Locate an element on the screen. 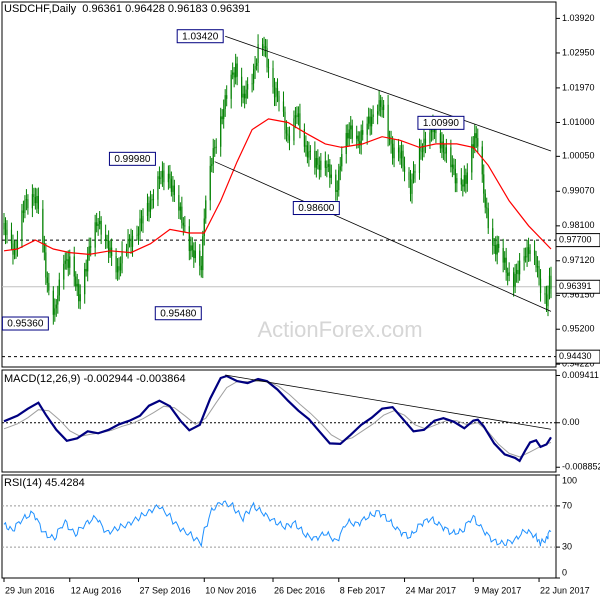 The height and width of the screenshot is (605, 600). header-high: 0.96428 is located at coordinates (145, 9).